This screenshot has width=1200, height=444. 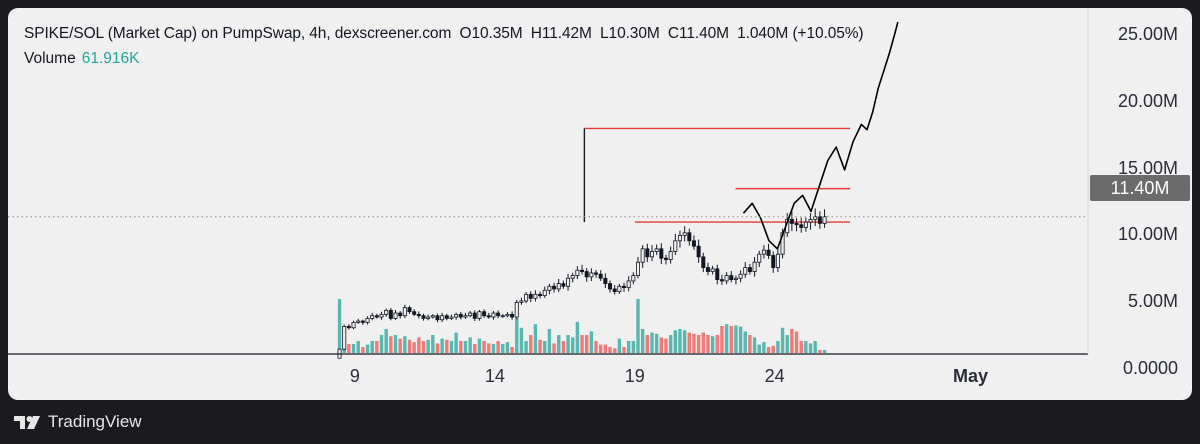 I want to click on low-value: L10.30M, so click(x=630, y=33).